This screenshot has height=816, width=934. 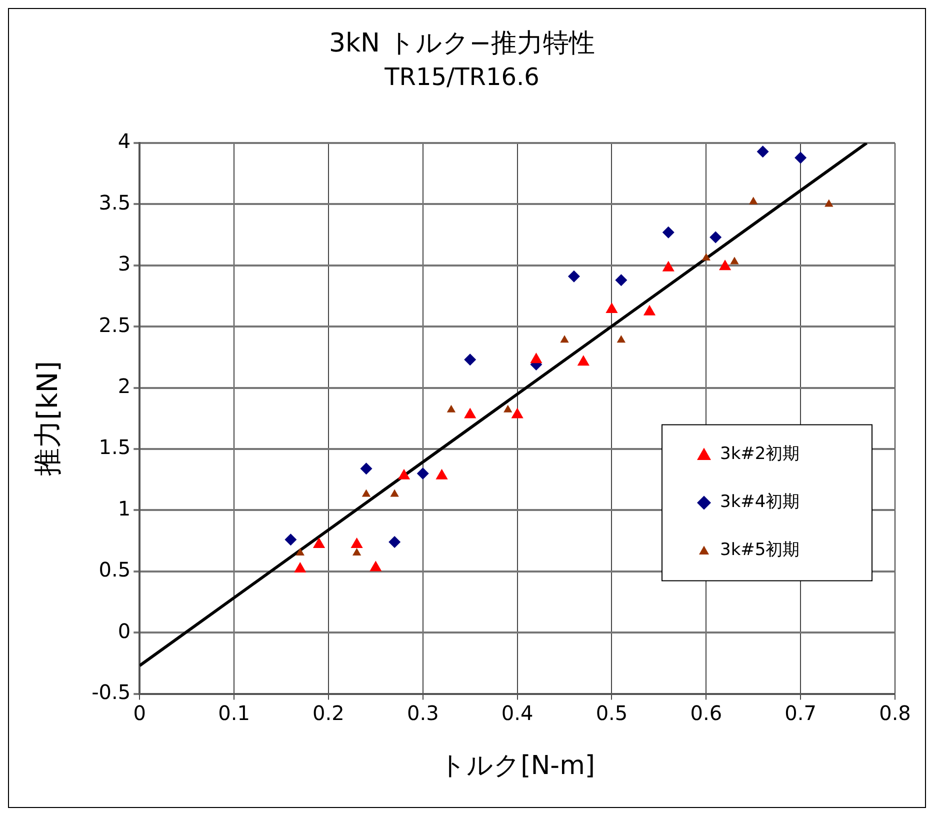 What do you see at coordinates (124, 264) in the screenshot?
I see `y-tick-label: 3` at bounding box center [124, 264].